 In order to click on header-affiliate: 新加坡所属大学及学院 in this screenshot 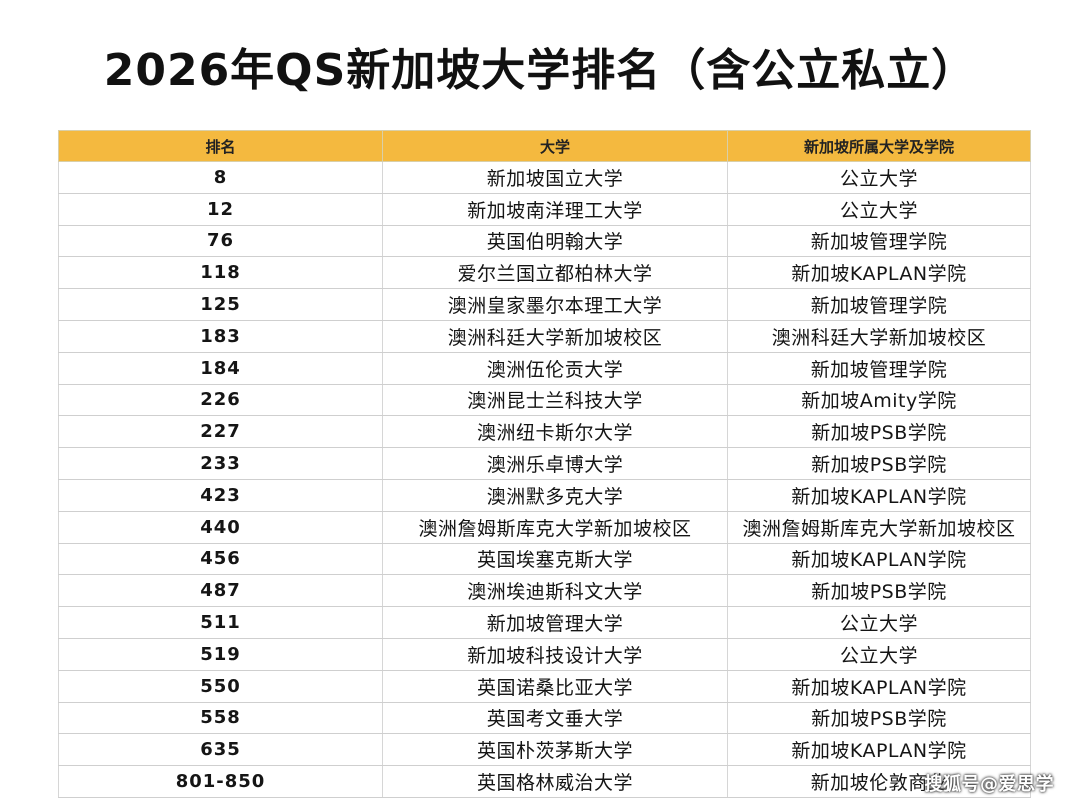, I will do `click(879, 146)`.